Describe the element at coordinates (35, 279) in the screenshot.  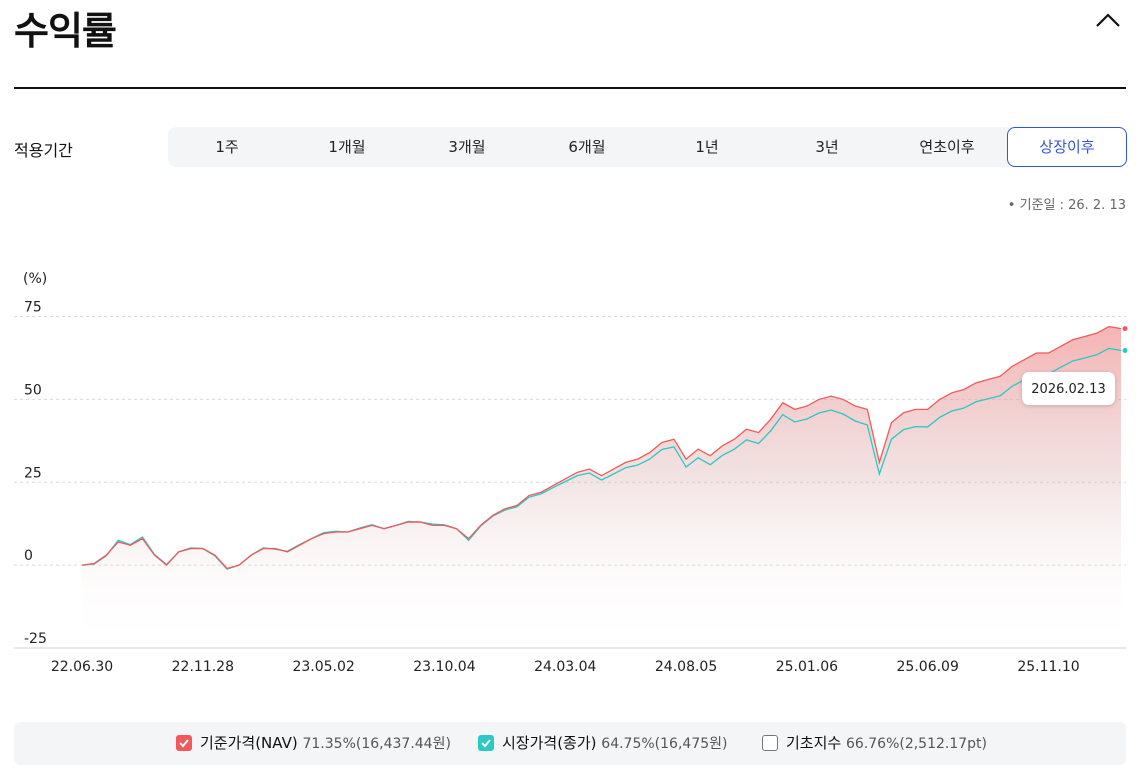
I see `y-axis-label: (%)` at that location.